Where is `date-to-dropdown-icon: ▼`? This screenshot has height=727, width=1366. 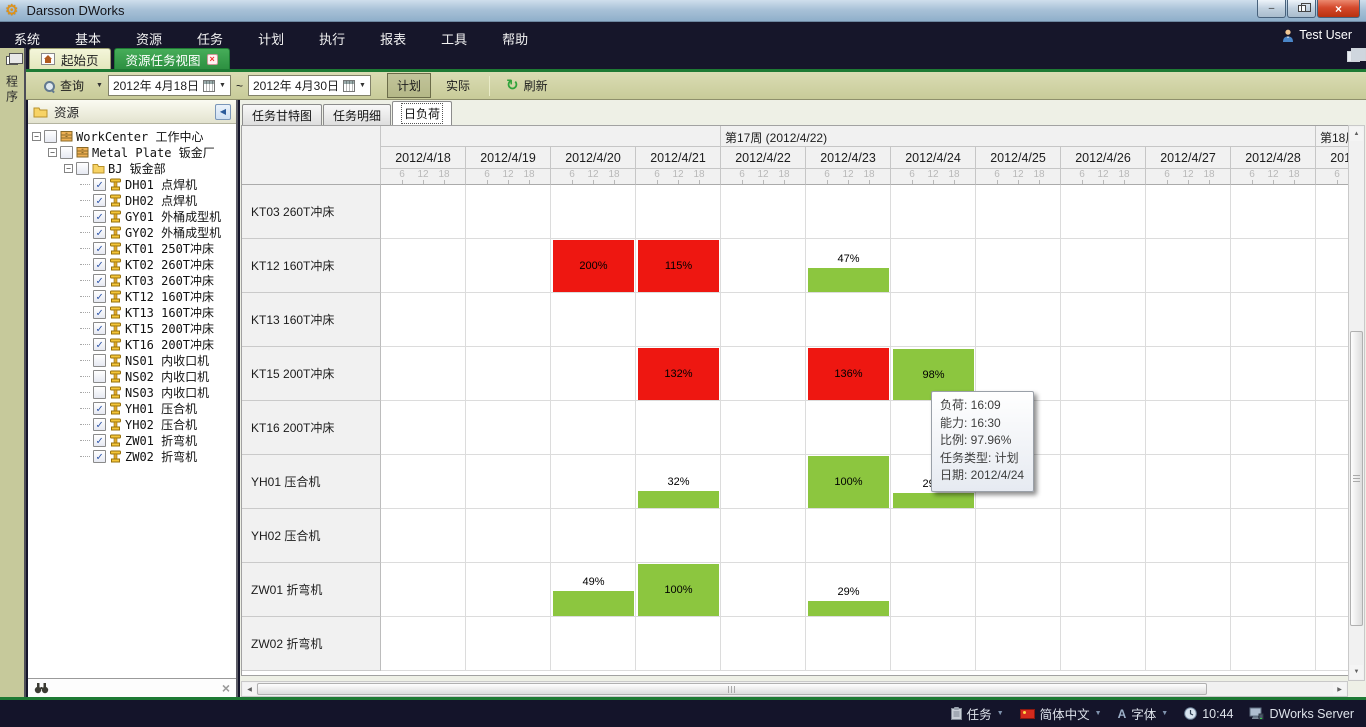 date-to-dropdown-icon: ▼ is located at coordinates (362, 85).